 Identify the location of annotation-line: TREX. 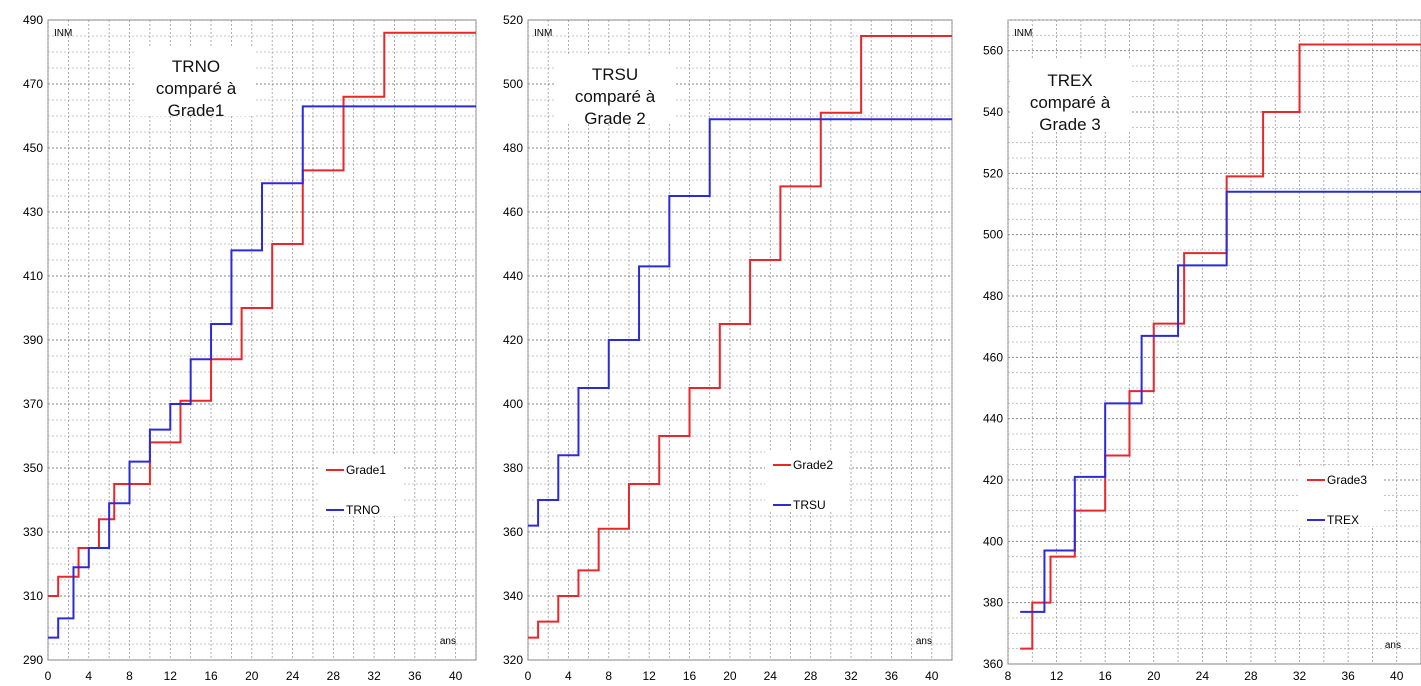
(1069, 80).